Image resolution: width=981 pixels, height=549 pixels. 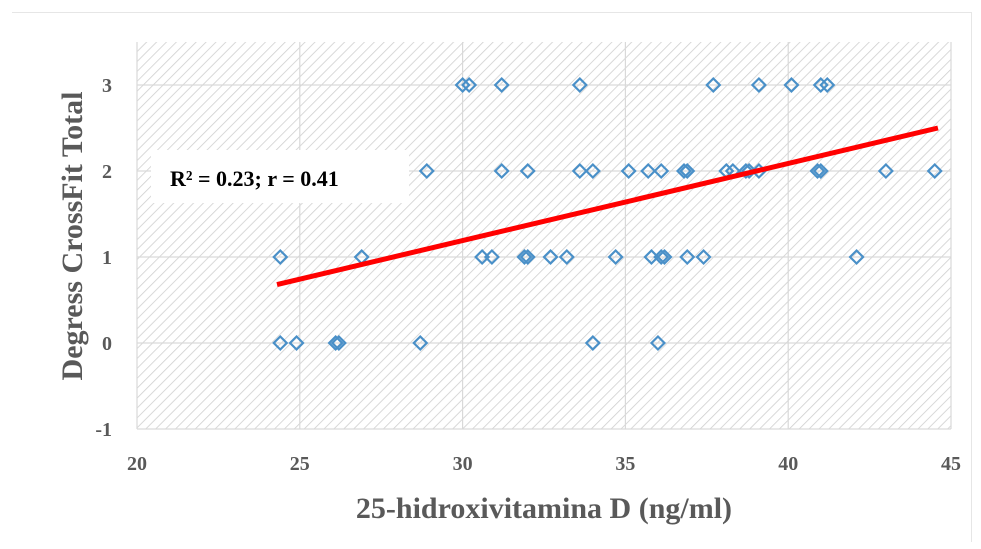 I want to click on x-tick-label: 35, so click(x=625, y=464).